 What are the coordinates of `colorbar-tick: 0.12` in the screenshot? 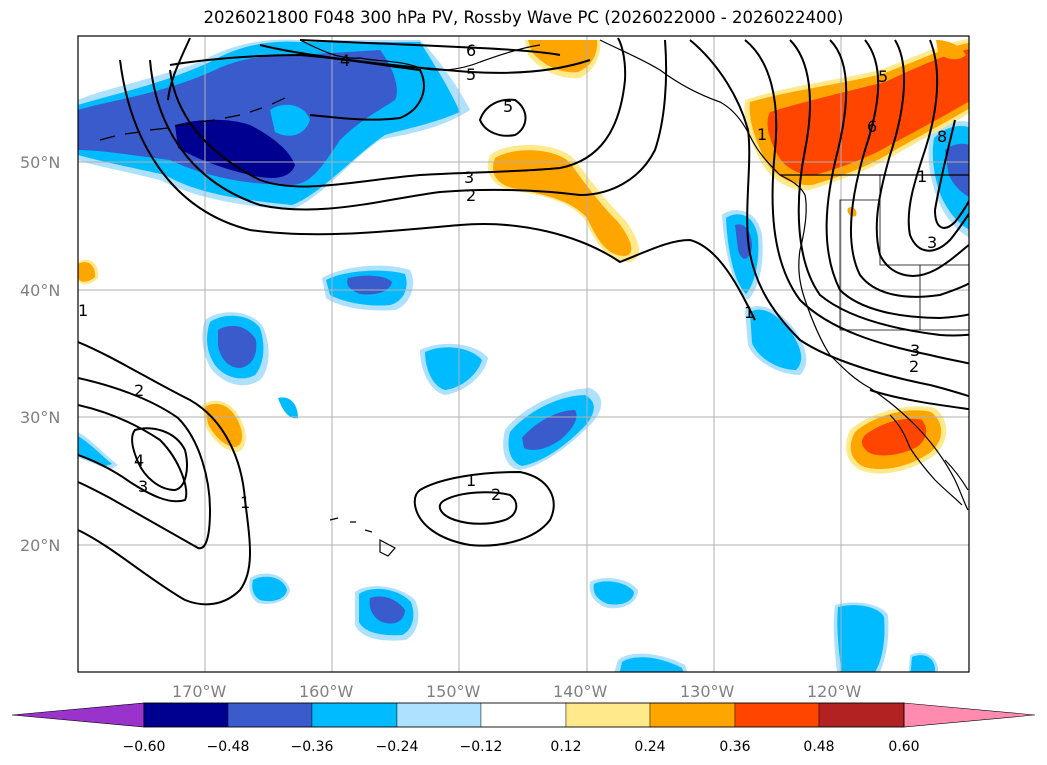 It's located at (565, 747).